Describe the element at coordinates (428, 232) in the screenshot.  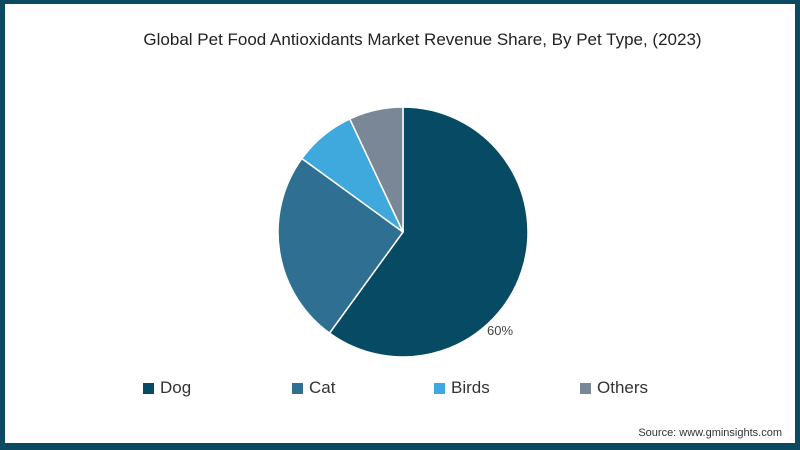
I see `pie-slice-dog` at that location.